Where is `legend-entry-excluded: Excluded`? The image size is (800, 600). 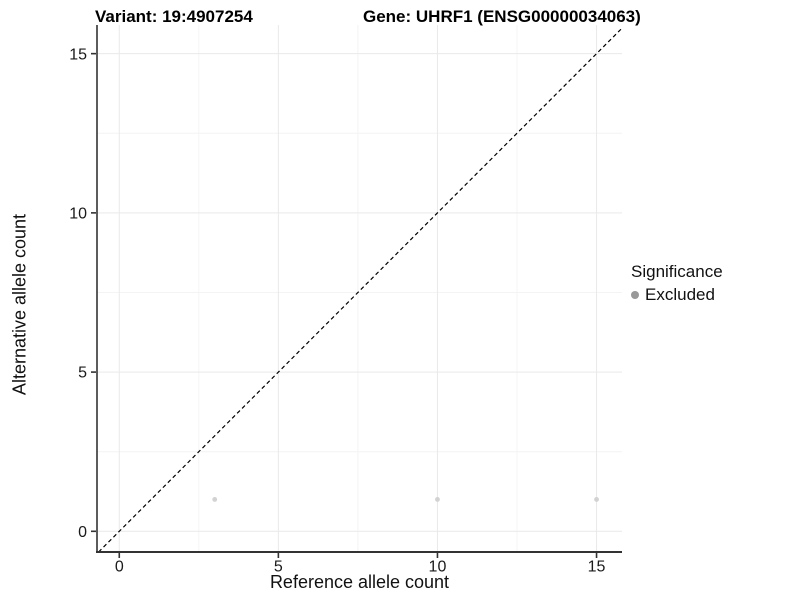 legend-entry-excluded: Excluded is located at coordinates (713, 295).